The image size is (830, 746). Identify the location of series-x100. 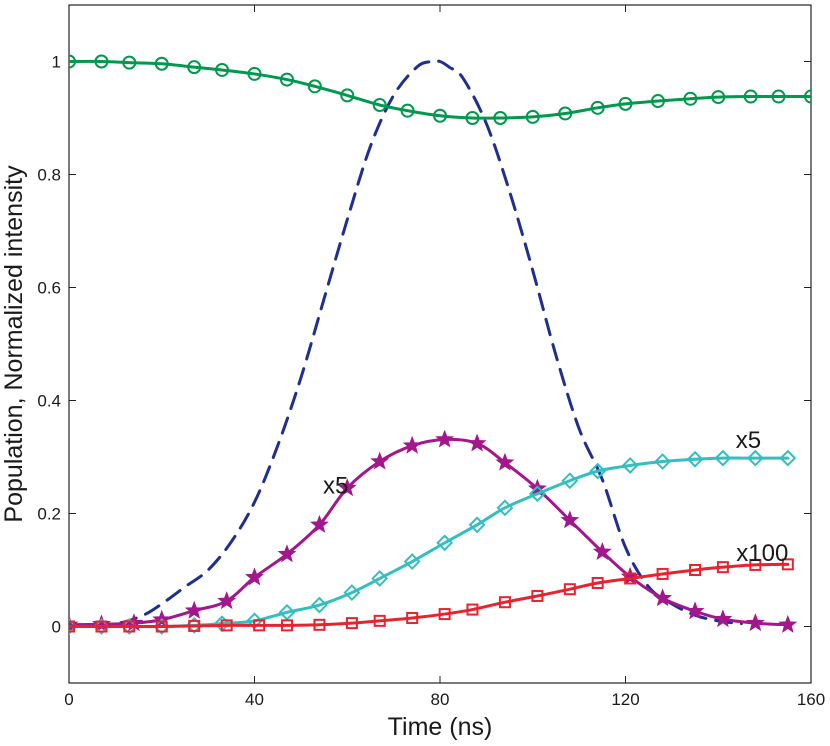
(431, 595).